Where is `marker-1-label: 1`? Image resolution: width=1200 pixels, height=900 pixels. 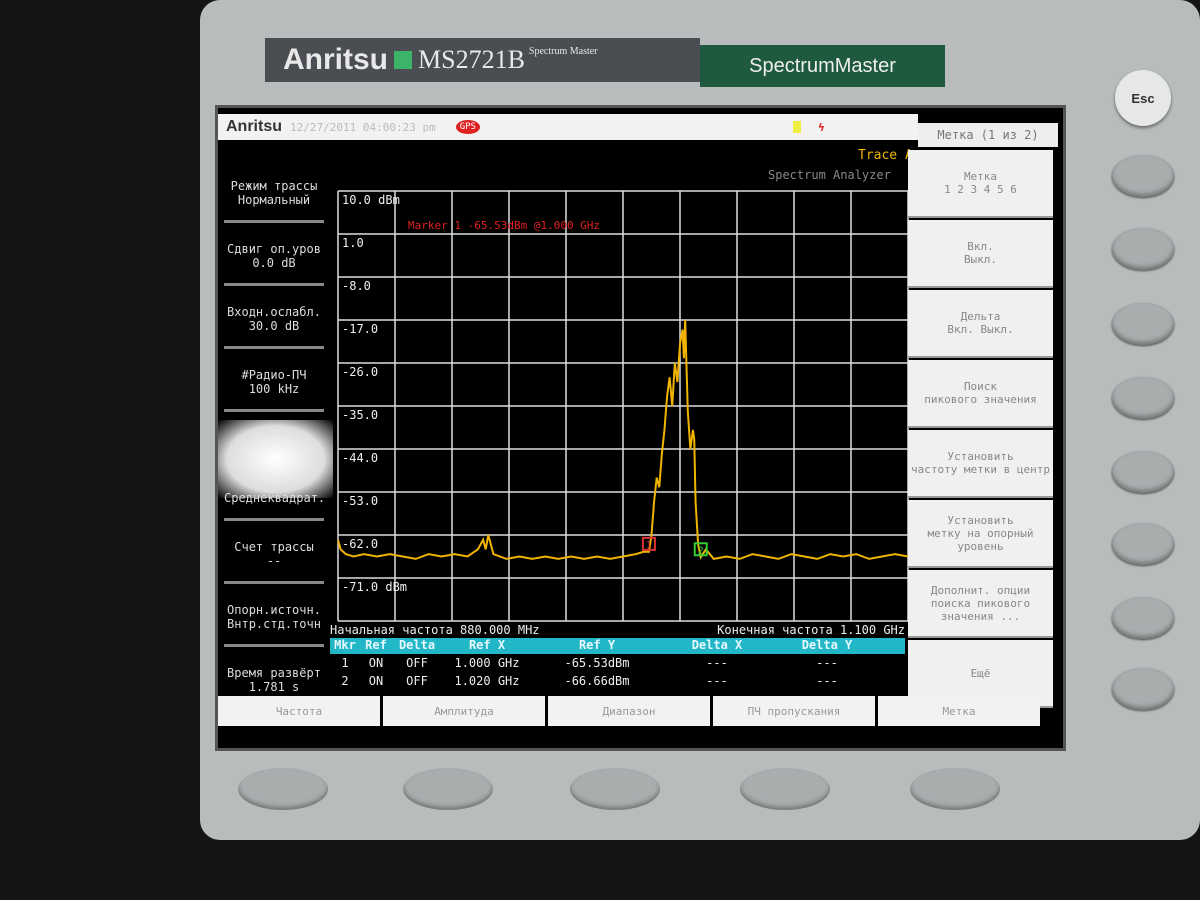
marker-1-label: 1 is located at coordinates (649, 545).